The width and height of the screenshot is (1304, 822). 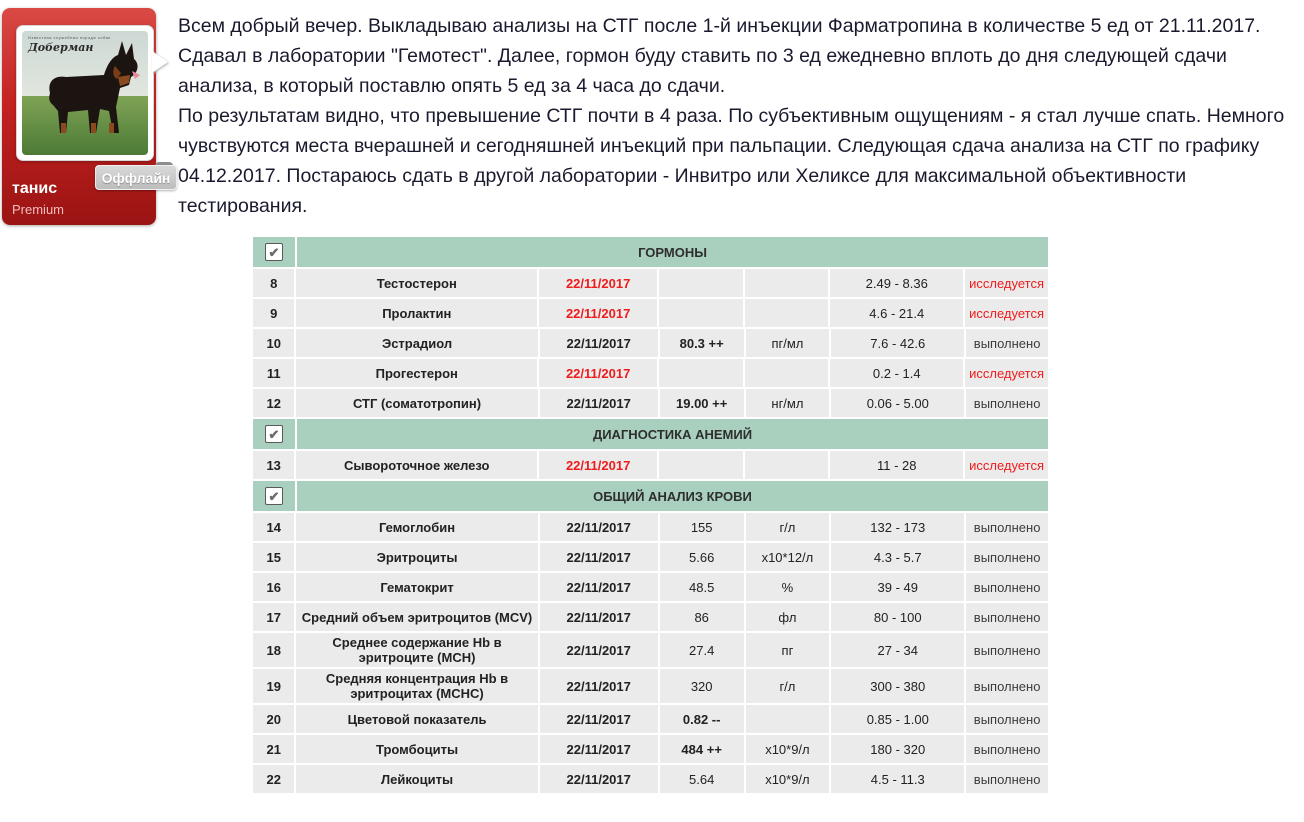 What do you see at coordinates (417, 465) in the screenshot?
I see `analyte-name: Сывороточное железо` at bounding box center [417, 465].